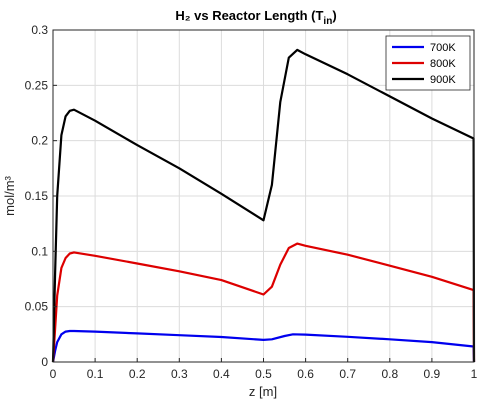  What do you see at coordinates (432, 374) in the screenshot?
I see `x-tick-label: 0.9` at bounding box center [432, 374].